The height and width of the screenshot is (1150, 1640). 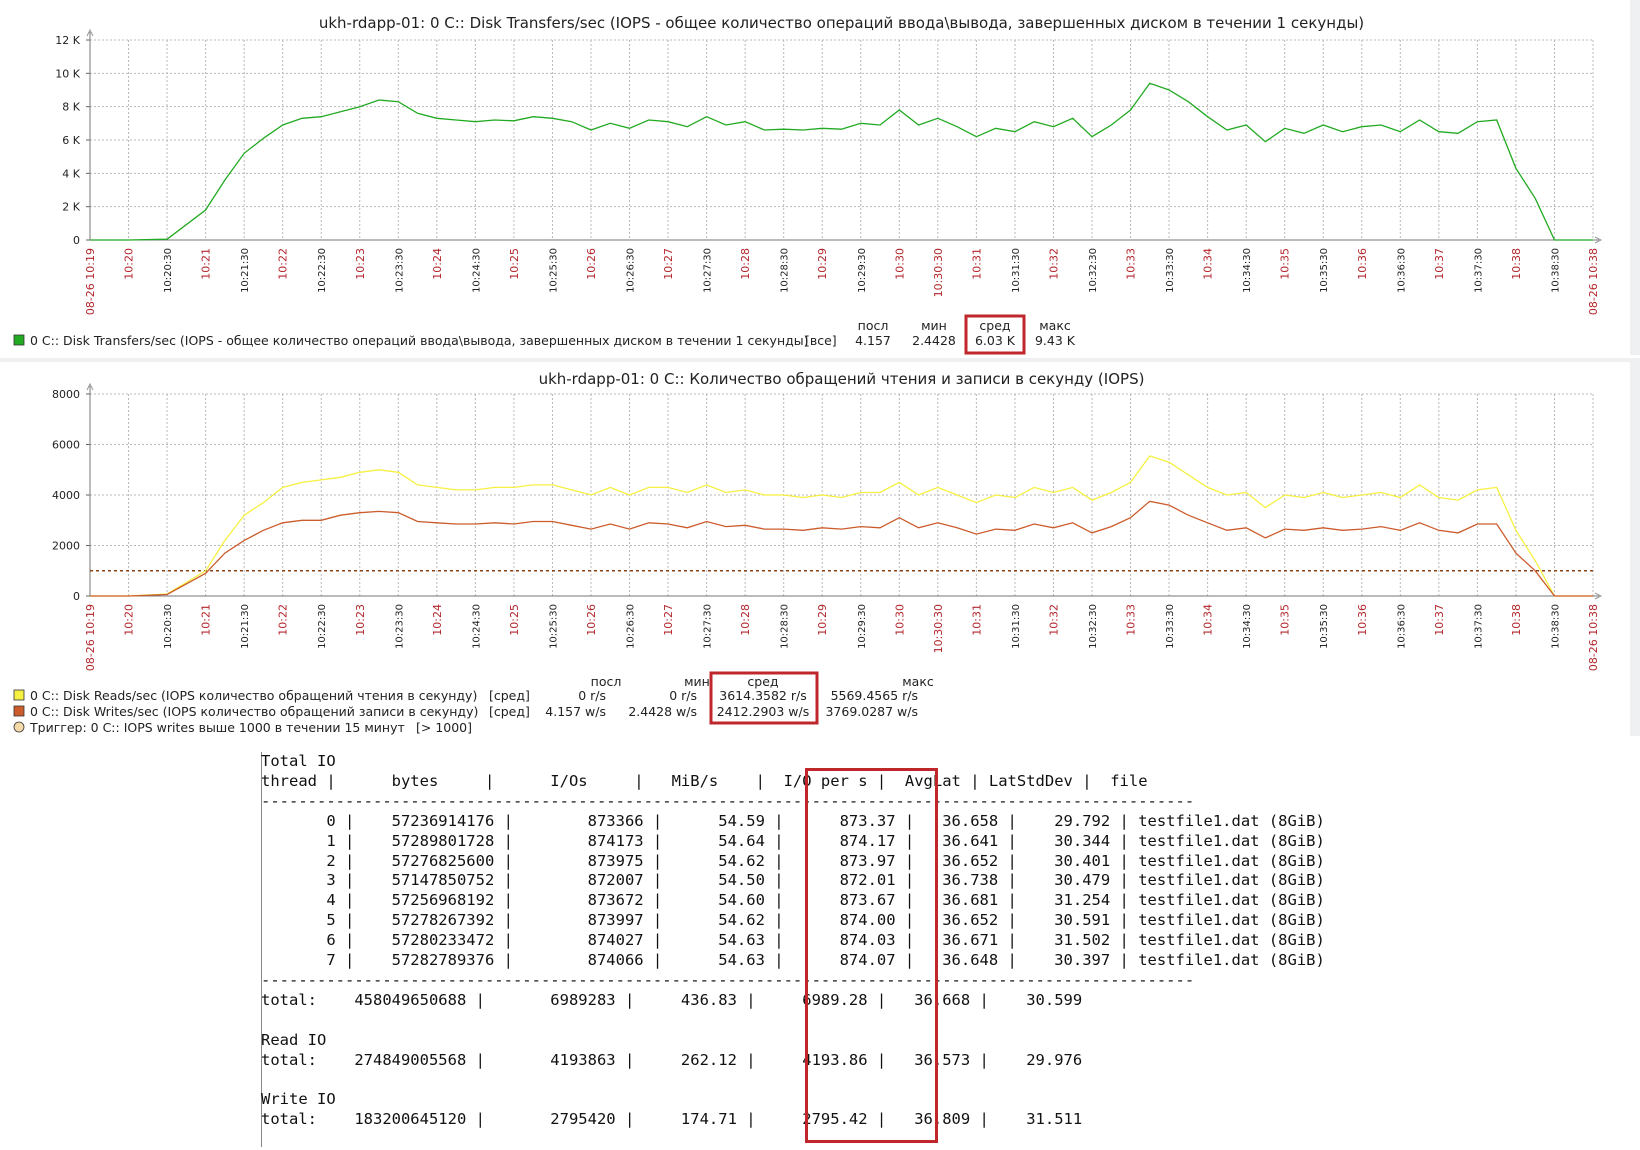 I want to click on y-tick-label: 2000, so click(x=66, y=546).